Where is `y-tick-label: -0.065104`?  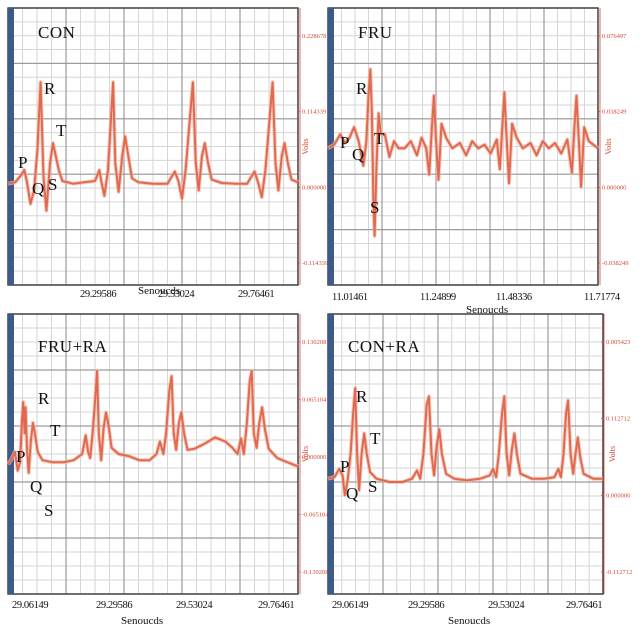 y-tick-label: -0.065104 is located at coordinates (315, 515).